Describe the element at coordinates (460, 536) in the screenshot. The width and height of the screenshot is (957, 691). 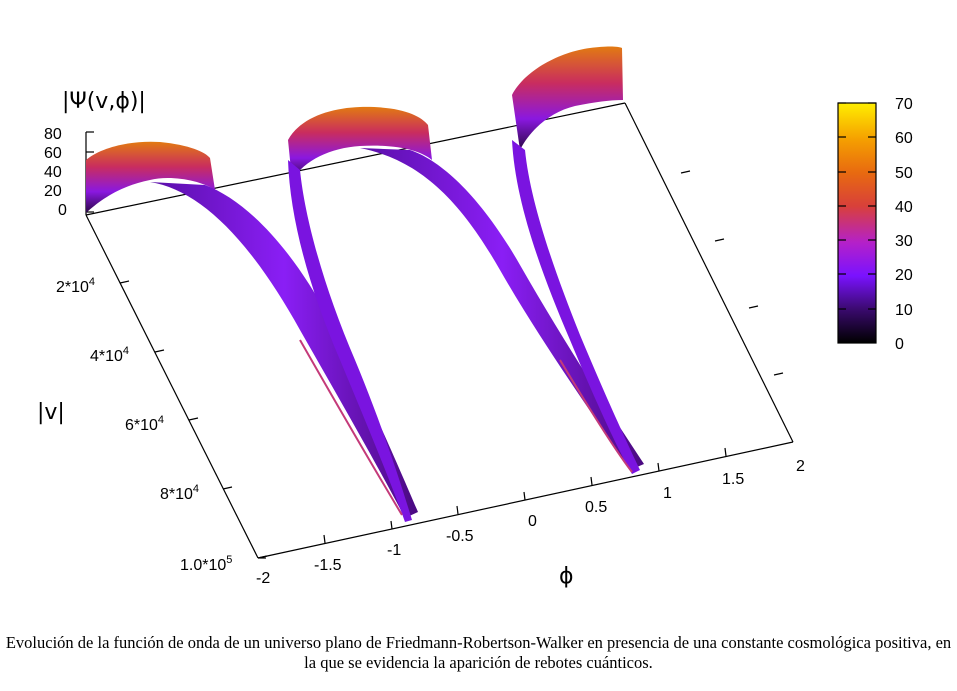
I see `phi-tick-m0.5: -0.5` at that location.